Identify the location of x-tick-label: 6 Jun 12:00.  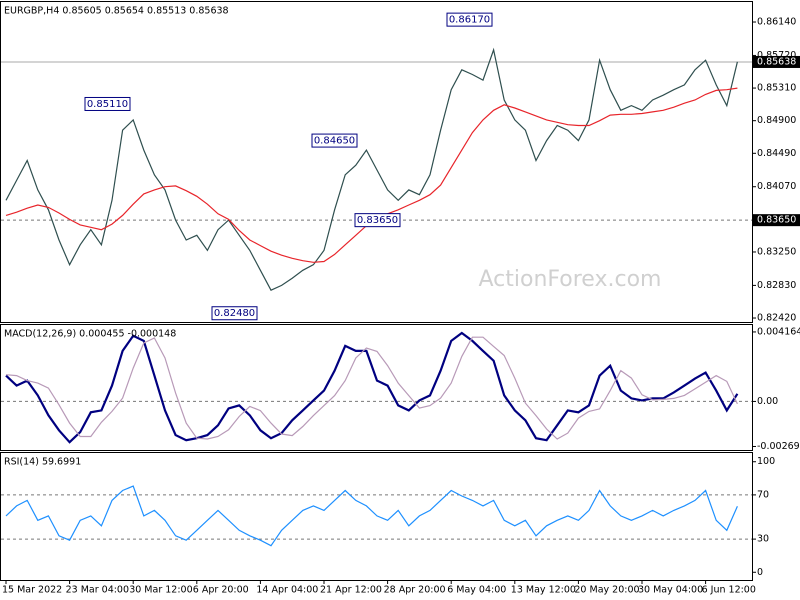
(729, 590).